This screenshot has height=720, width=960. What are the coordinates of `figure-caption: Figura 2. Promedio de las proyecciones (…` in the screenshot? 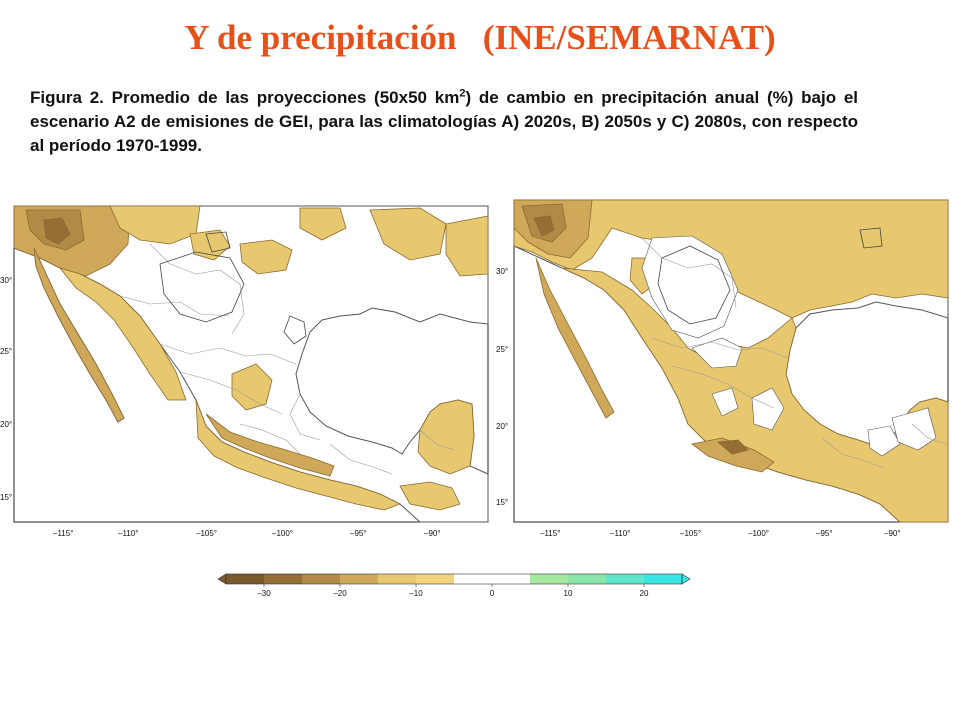 It's located at (444, 122).